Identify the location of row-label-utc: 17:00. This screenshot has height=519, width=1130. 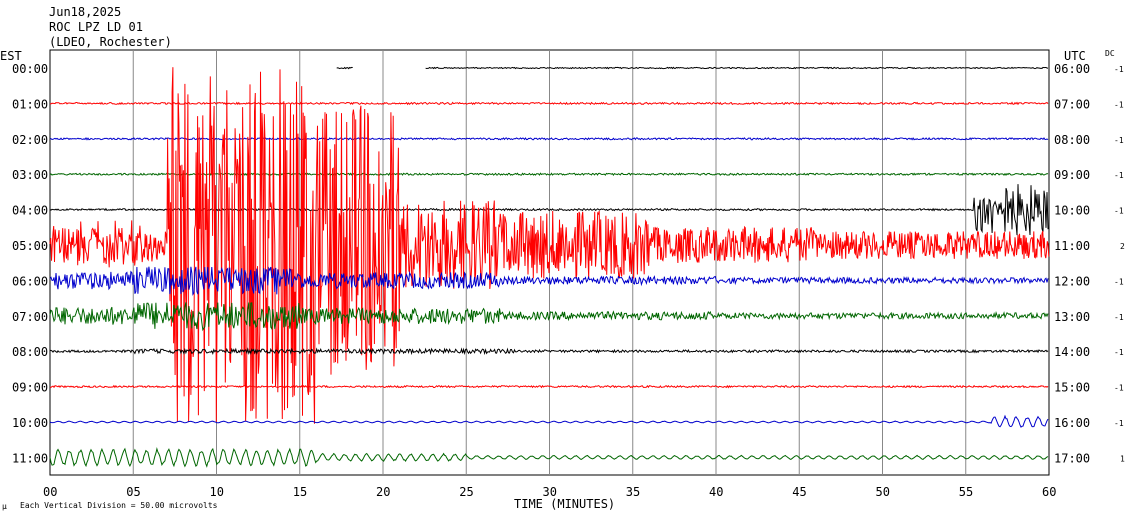
(1072, 458).